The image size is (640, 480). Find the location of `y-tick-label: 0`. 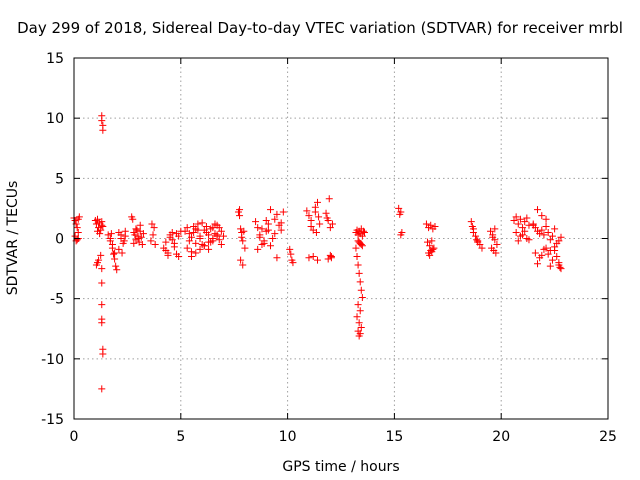

y-tick-label: 0 is located at coordinates (59, 240).